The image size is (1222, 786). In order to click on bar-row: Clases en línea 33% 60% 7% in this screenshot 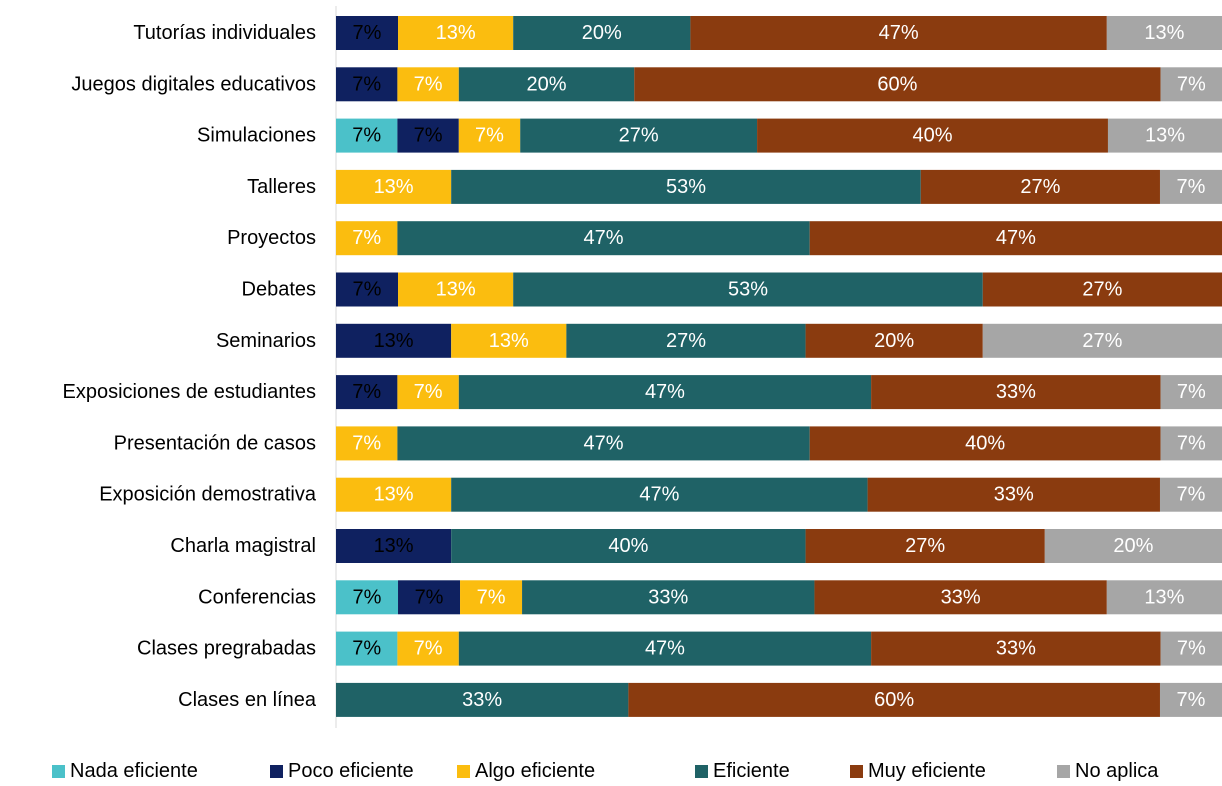, I will do `click(700, 700)`.